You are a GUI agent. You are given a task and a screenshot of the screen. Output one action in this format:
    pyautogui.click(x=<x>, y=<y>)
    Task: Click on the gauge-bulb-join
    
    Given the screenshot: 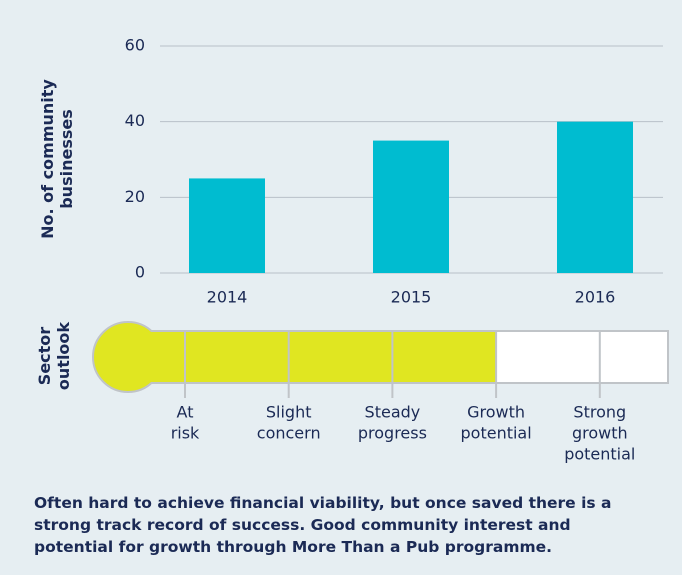 What is the action you would take?
    pyautogui.click(x=148, y=357)
    